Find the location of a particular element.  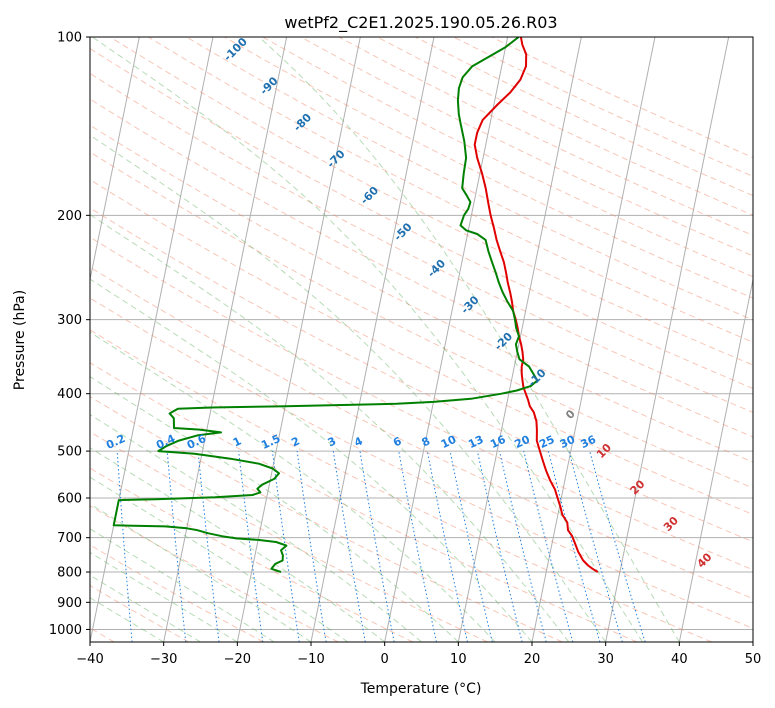

y-tick-label: 1000 is located at coordinates (65, 630).